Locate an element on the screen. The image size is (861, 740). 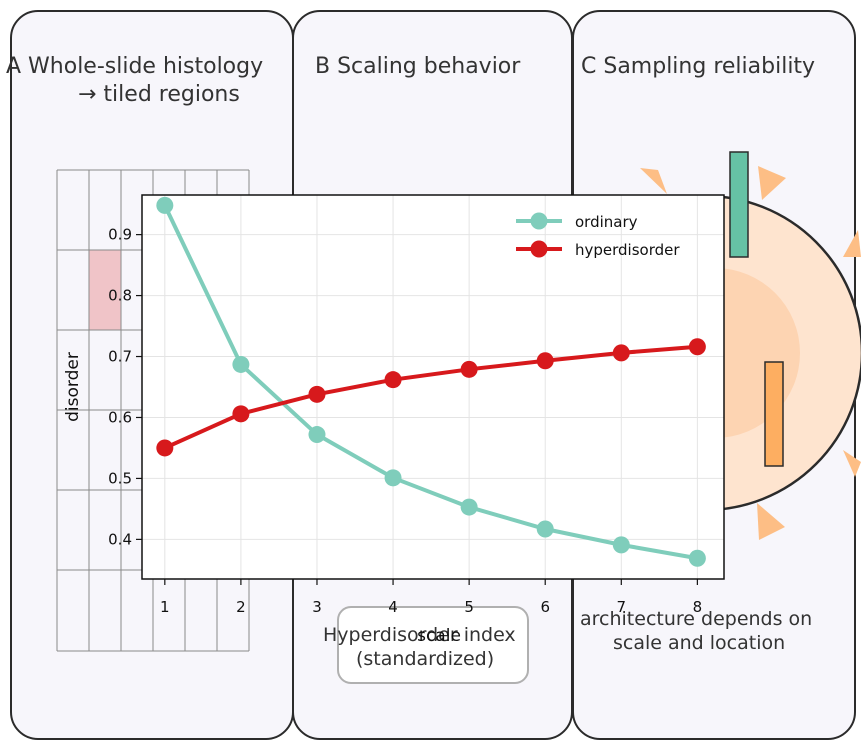
y-tick-label: 0.8 is located at coordinates (120, 296).